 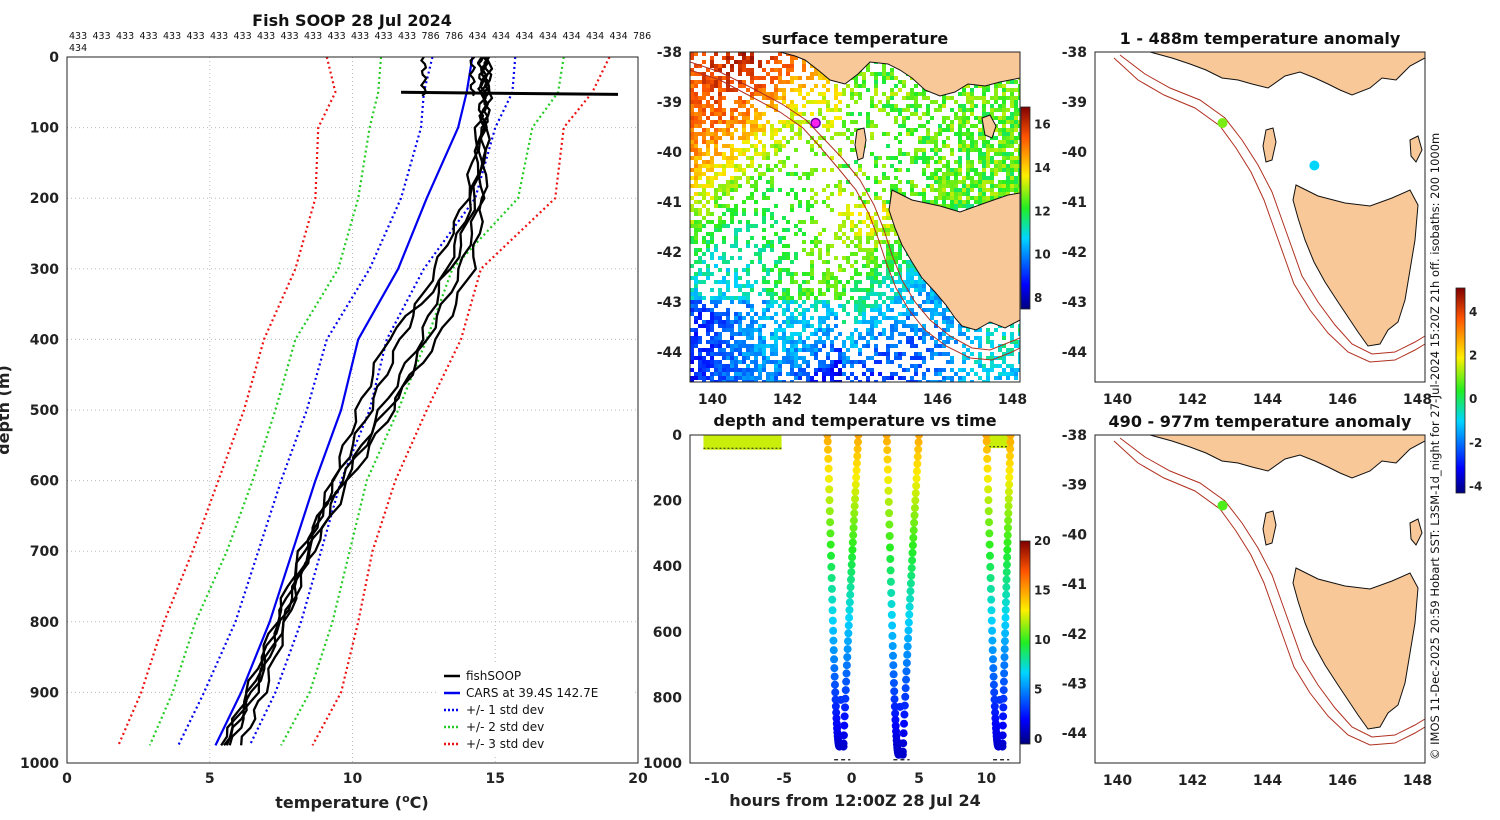 What do you see at coordinates (717, 779) in the screenshot?
I see `time-xtick-0: -10` at bounding box center [717, 779].